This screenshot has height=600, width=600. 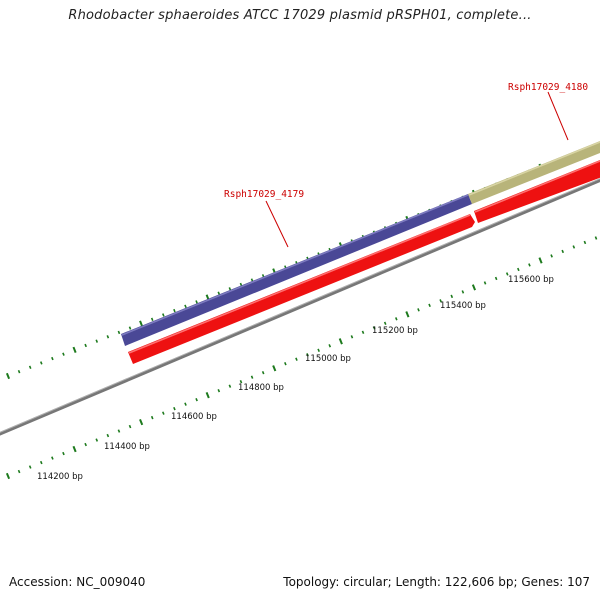 I want to click on cds-arrow-rsph17029-4179-highlight, so click(x=299, y=284).